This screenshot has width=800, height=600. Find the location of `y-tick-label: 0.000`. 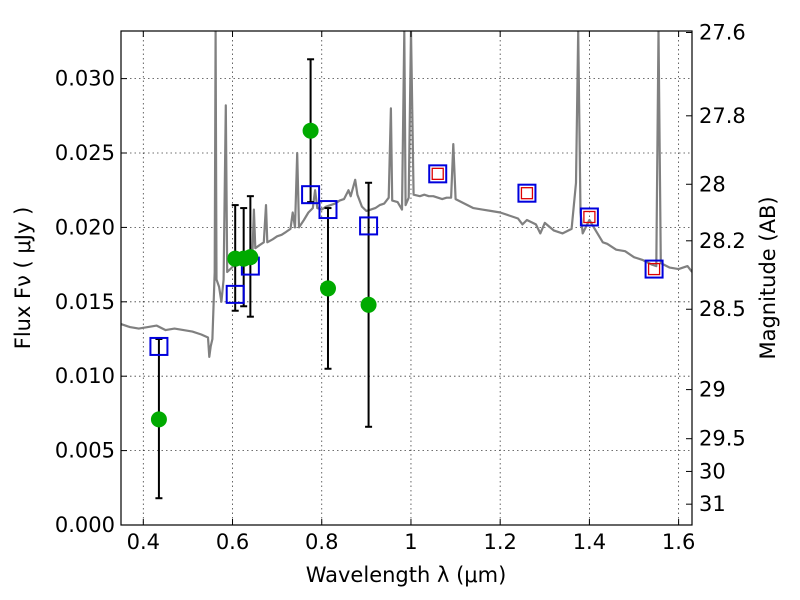

y-tick-label: 0.000 is located at coordinates (85, 525).